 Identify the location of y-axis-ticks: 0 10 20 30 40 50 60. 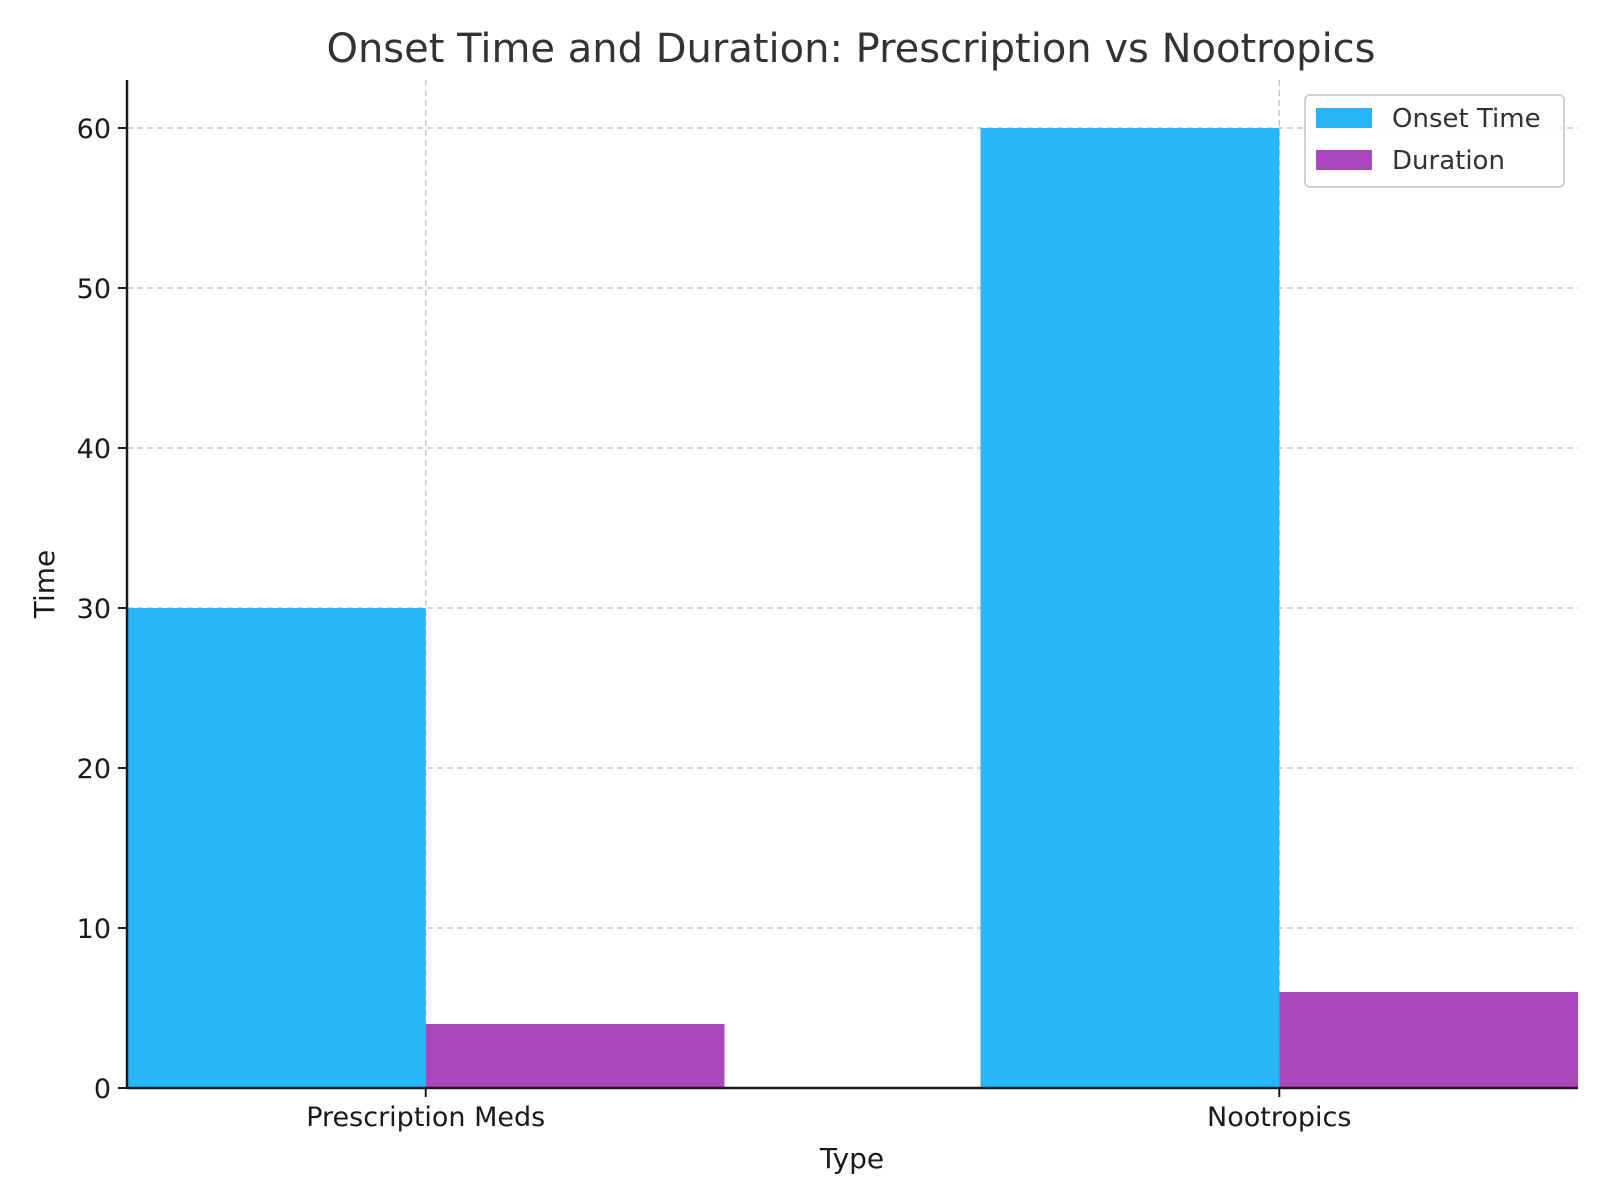
(102, 609).